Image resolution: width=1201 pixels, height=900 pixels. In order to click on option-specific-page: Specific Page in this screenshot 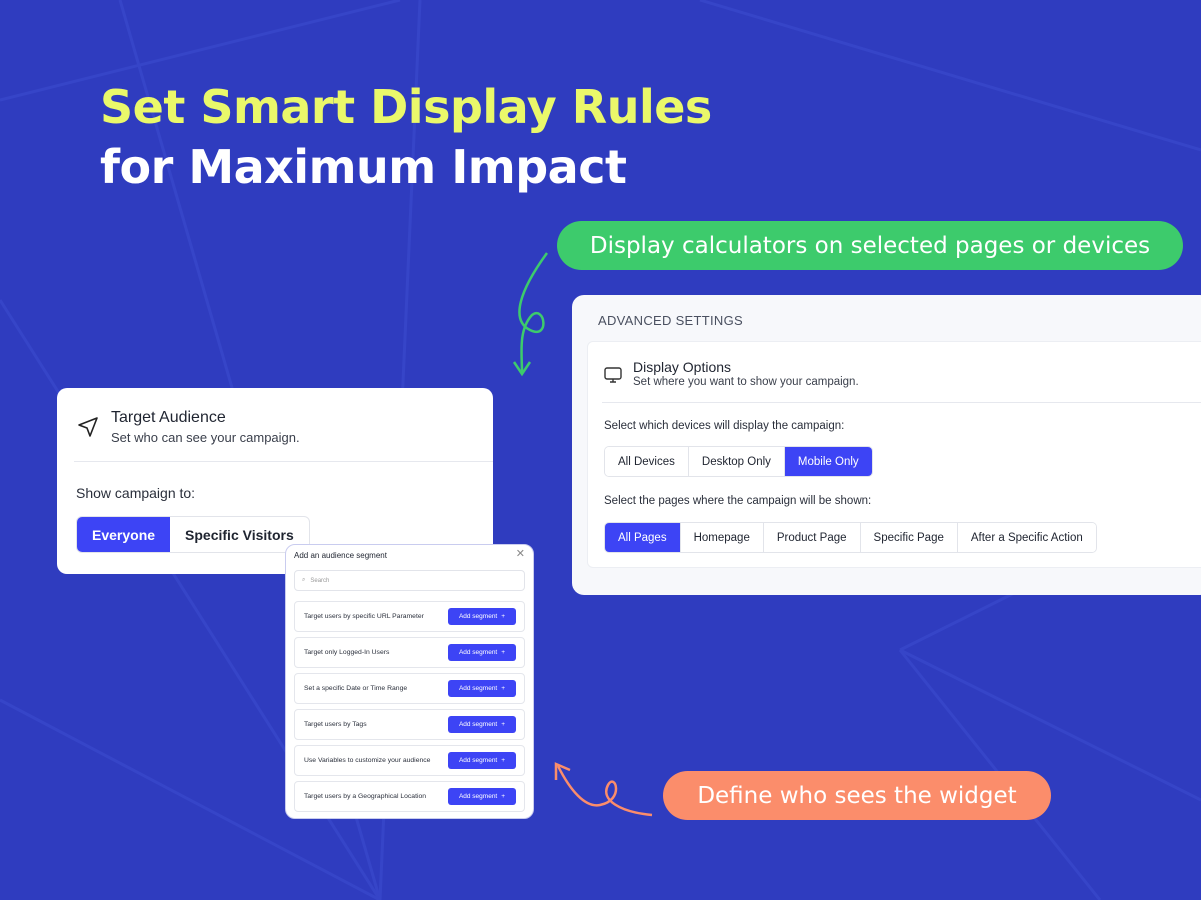, I will do `click(909, 537)`.